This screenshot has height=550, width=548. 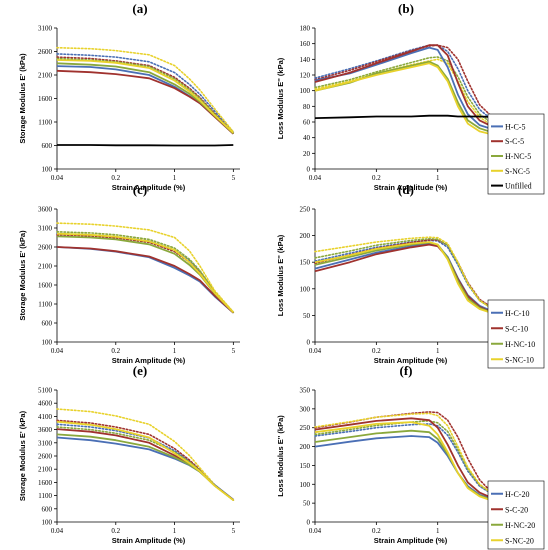 I want to click on legend-label: S-C-5, so click(x=514, y=141).